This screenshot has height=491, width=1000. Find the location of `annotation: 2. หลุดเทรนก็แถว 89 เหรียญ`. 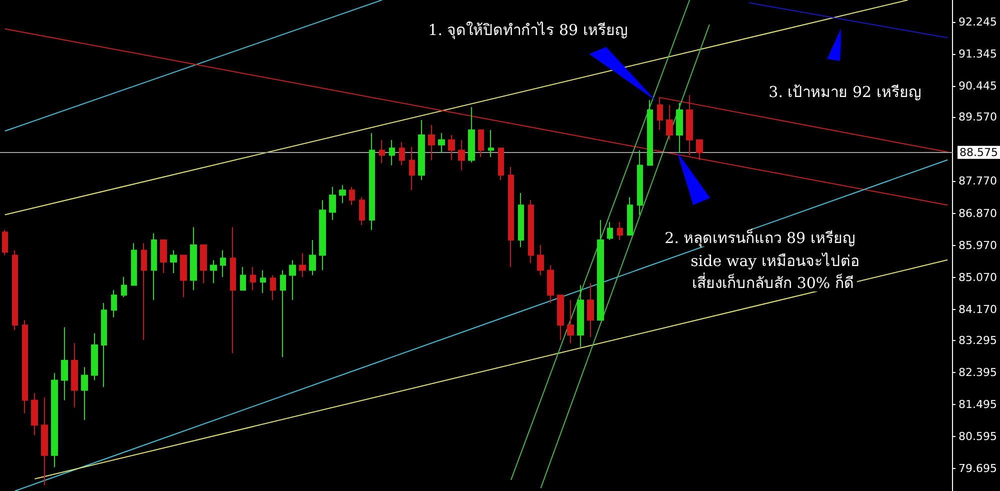

annotation: 2. หลุดเทรนก็แถว 89 เหรียญ is located at coordinates (760, 238).